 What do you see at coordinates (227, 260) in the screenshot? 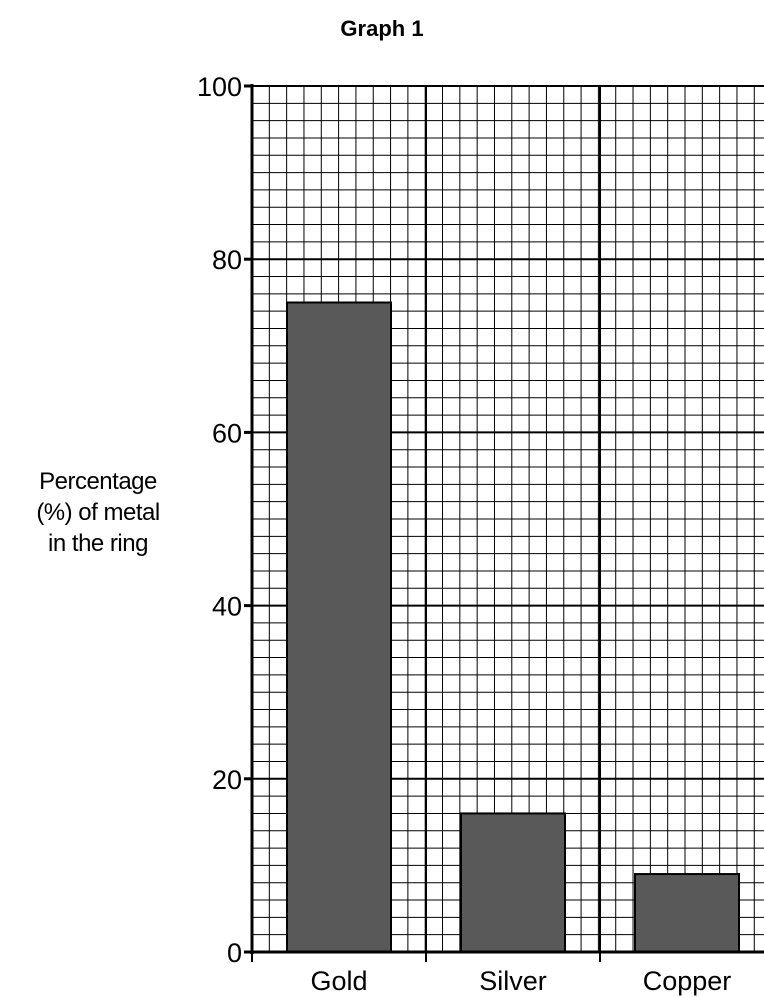
I see `y-tick-label: 80` at bounding box center [227, 260].